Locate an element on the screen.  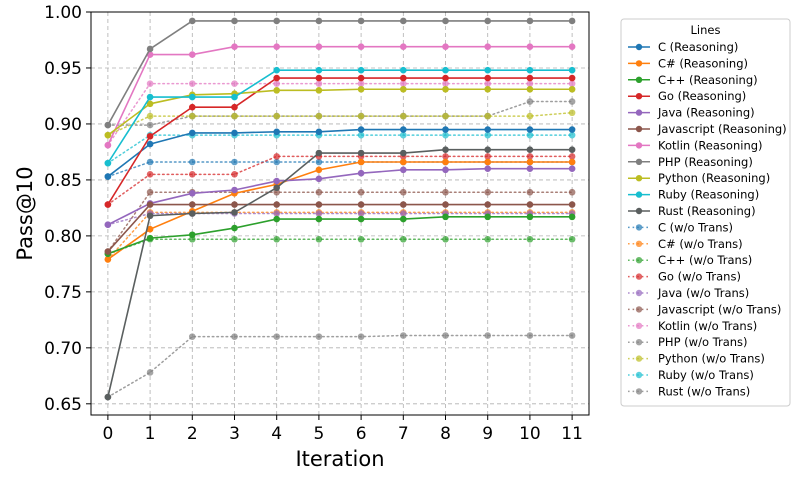
legend-label: C (w/o Trans) is located at coordinates (695, 227).